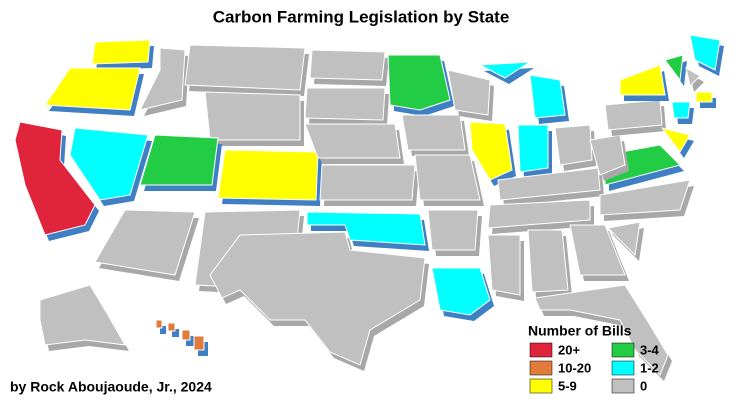 The image size is (742, 404). What do you see at coordinates (649, 367) in the screenshot?
I see `legend-label: 1-2` at bounding box center [649, 367].